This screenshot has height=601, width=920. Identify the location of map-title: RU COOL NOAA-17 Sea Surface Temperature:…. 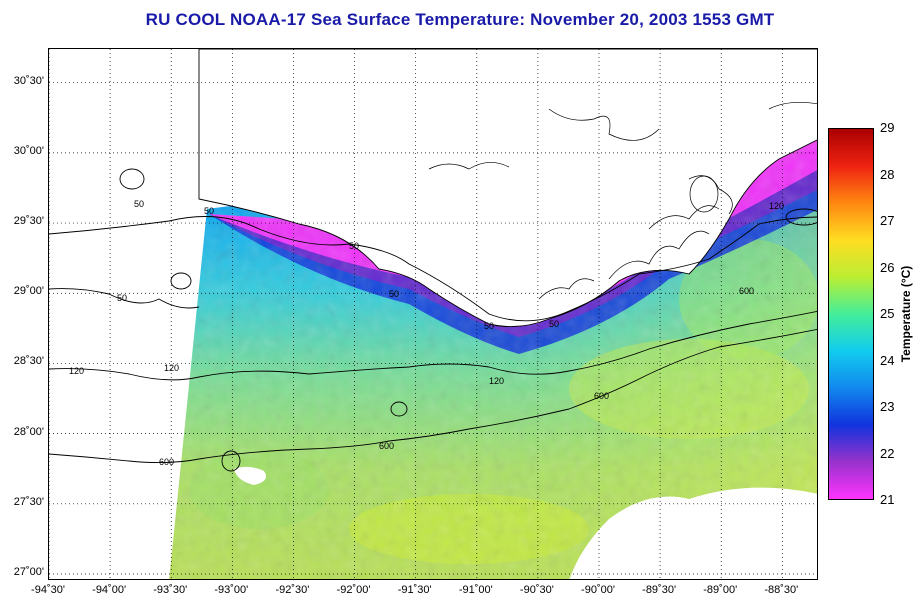
(460, 19).